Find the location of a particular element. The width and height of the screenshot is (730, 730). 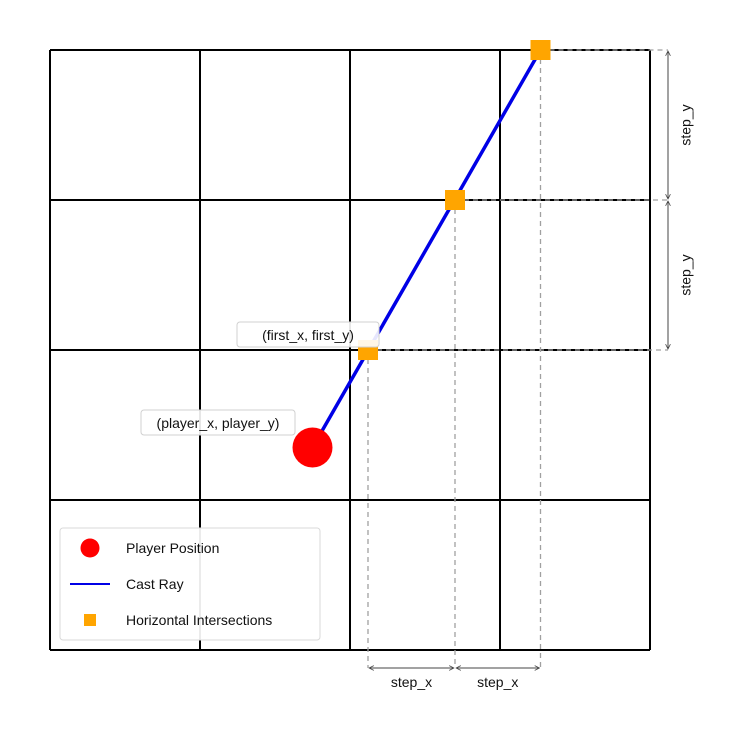

player-position-marker is located at coordinates (312, 447).